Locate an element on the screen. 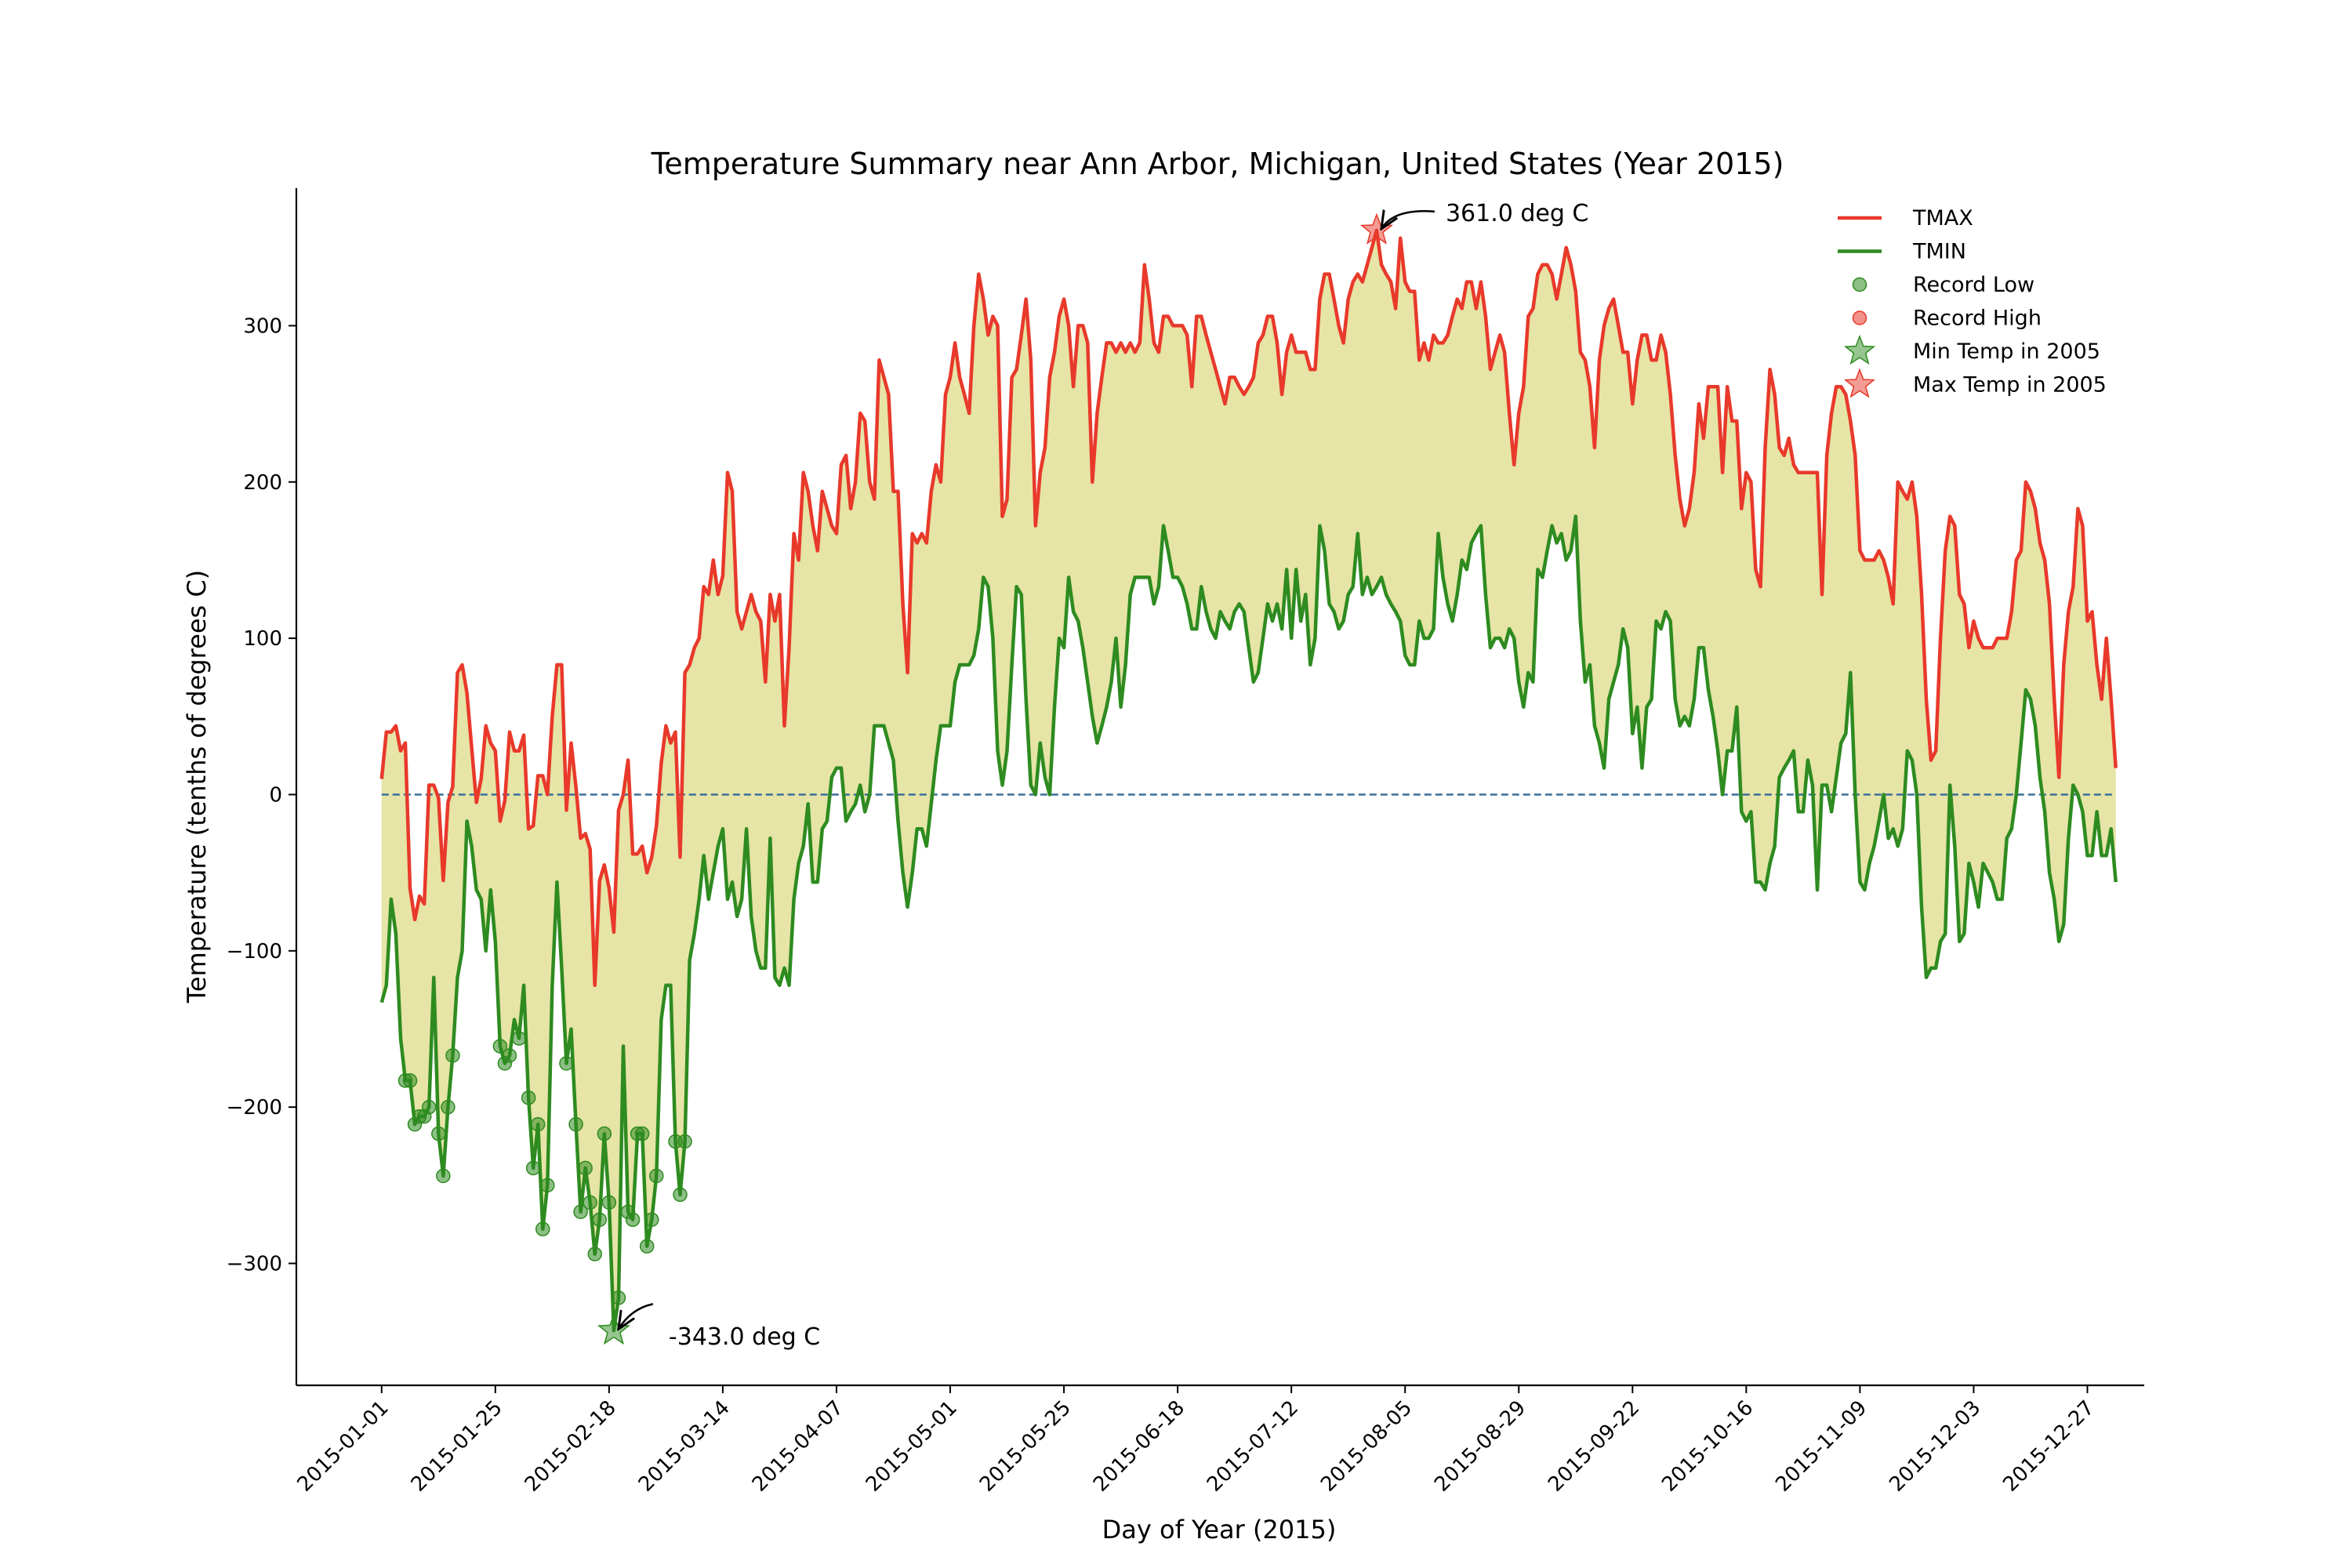  legend-label: Min Temp in 2005 is located at coordinates (2006, 351).